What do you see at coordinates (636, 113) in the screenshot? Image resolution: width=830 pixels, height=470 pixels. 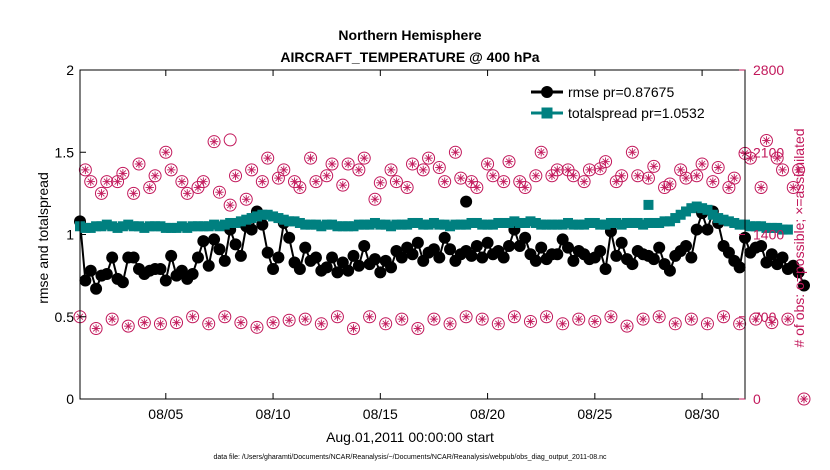 I see `legend-spread-label: totalspread pr=1.0532` at bounding box center [636, 113].